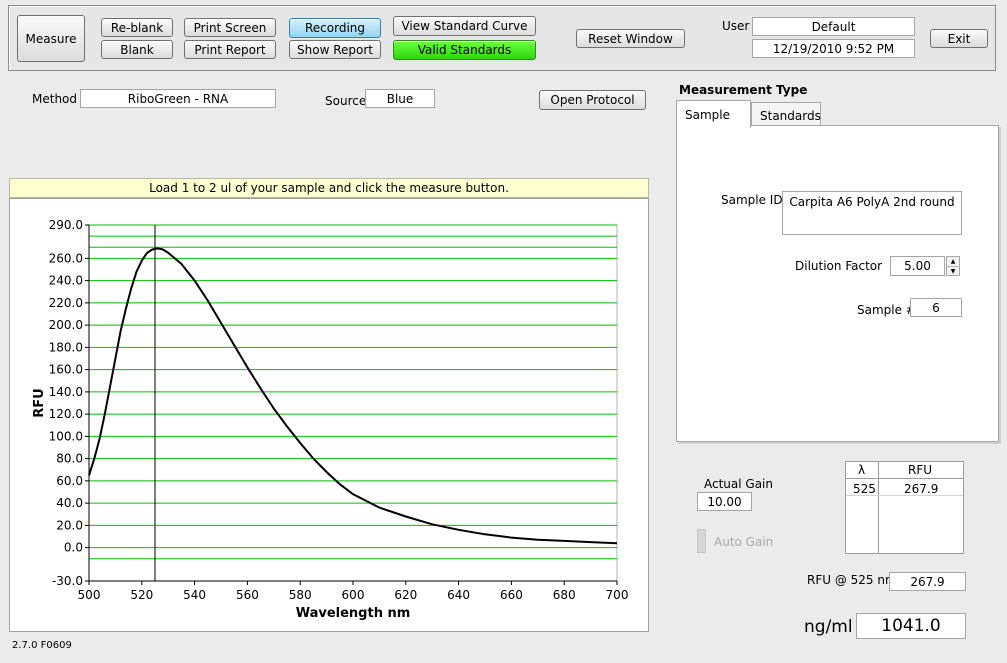 The width and height of the screenshot is (1007, 663). Describe the element at coordinates (736, 26) in the screenshot. I see `user-label: User` at that location.